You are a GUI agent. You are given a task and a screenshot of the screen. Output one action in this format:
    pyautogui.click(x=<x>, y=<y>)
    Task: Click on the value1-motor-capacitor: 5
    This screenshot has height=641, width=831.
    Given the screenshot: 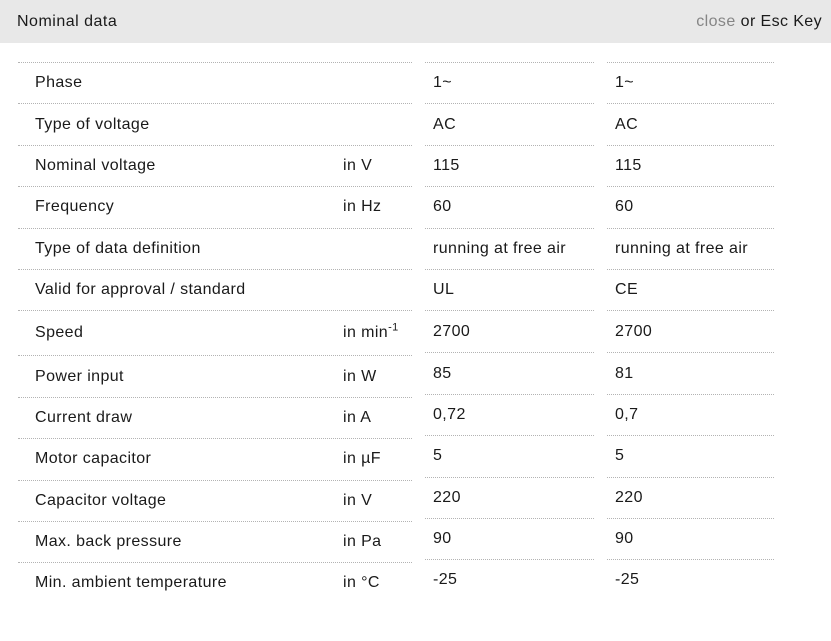 What is the action you would take?
    pyautogui.click(x=509, y=455)
    